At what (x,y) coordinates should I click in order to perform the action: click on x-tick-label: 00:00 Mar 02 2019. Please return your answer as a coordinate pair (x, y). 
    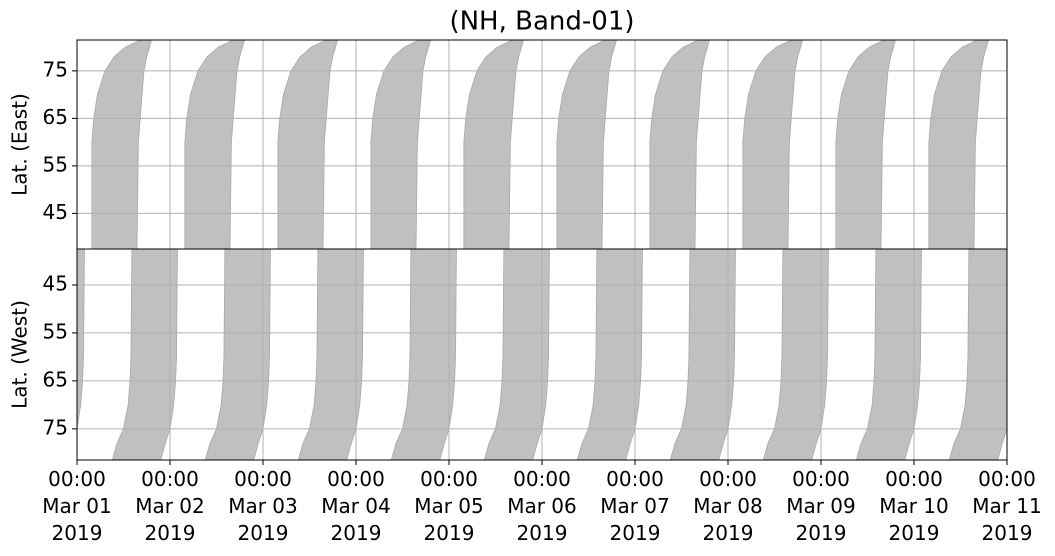
    Looking at the image, I should click on (170, 506).